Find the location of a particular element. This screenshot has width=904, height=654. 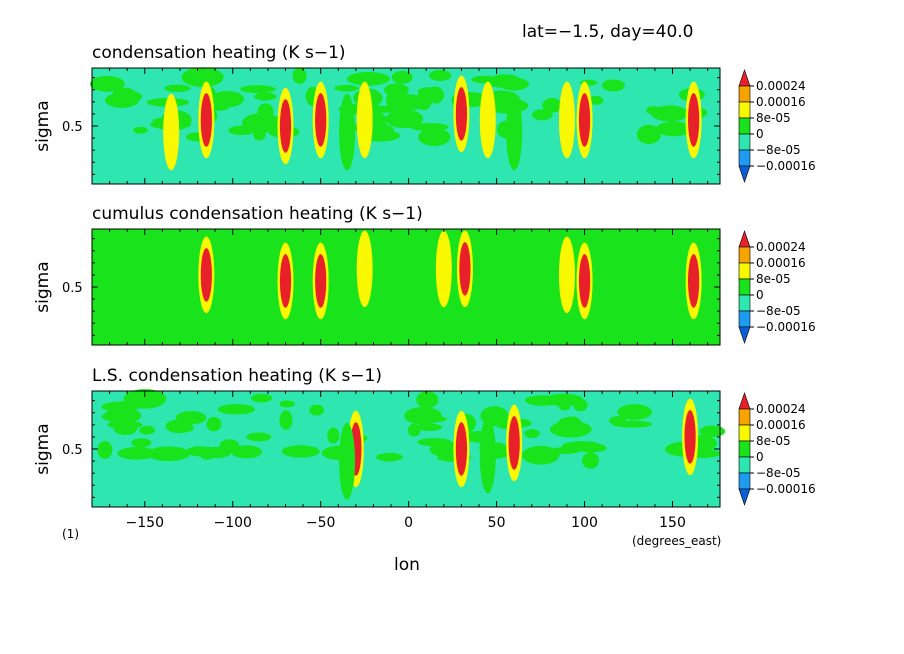

panel-title: cumulus condensation heating (K s−1) is located at coordinates (257, 214).